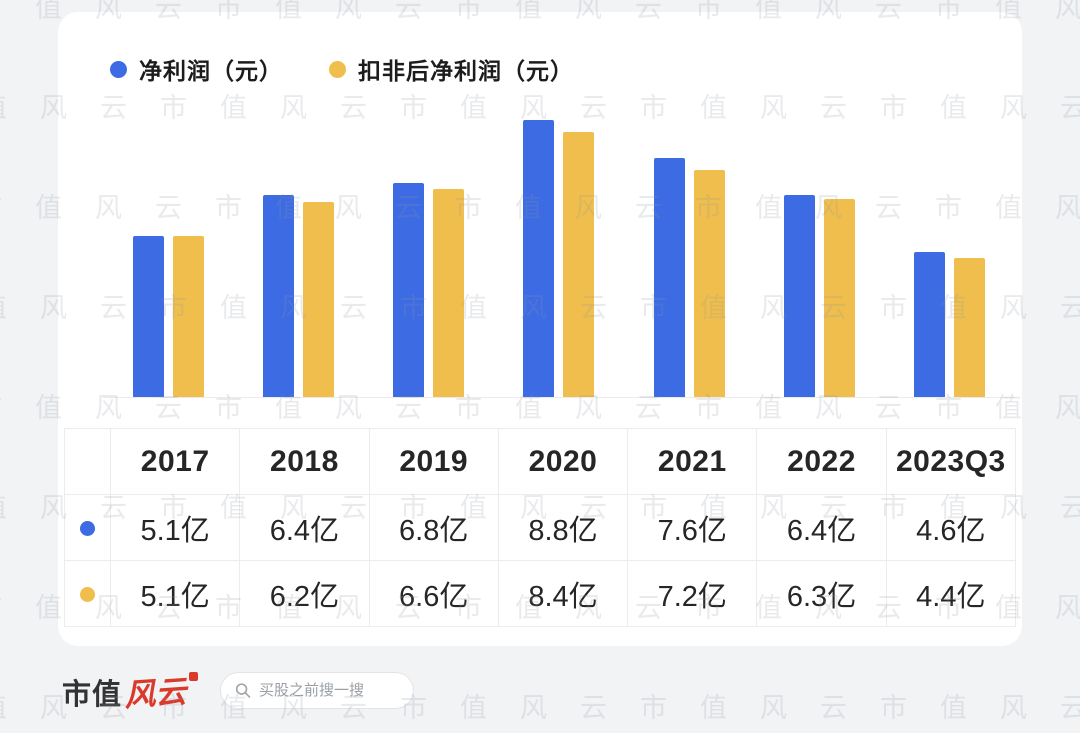  I want to click on table-value-cell: 4.4亿, so click(951, 593).